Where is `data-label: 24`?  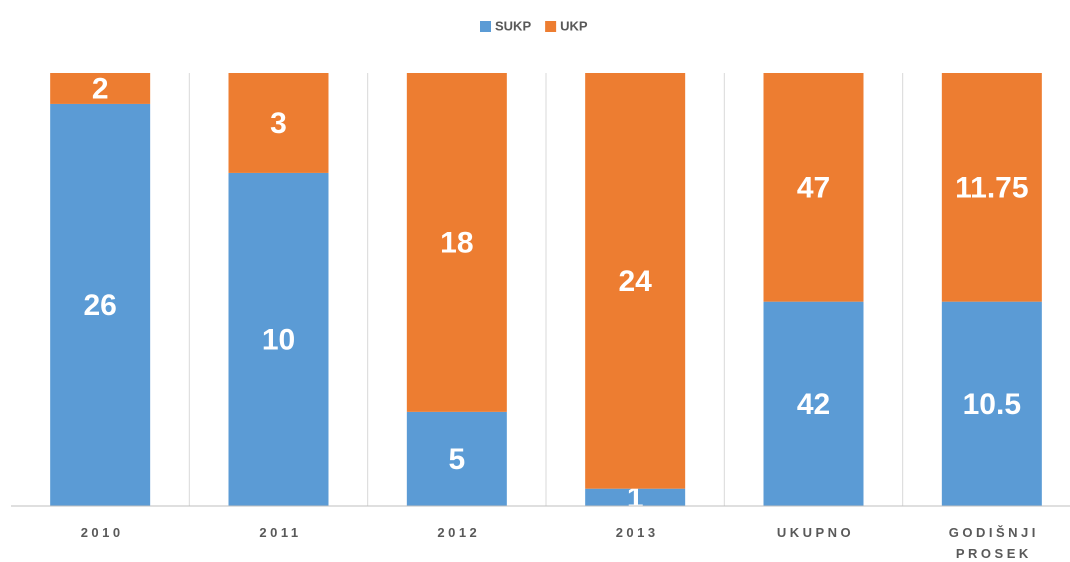 data-label: 24 is located at coordinates (635, 281).